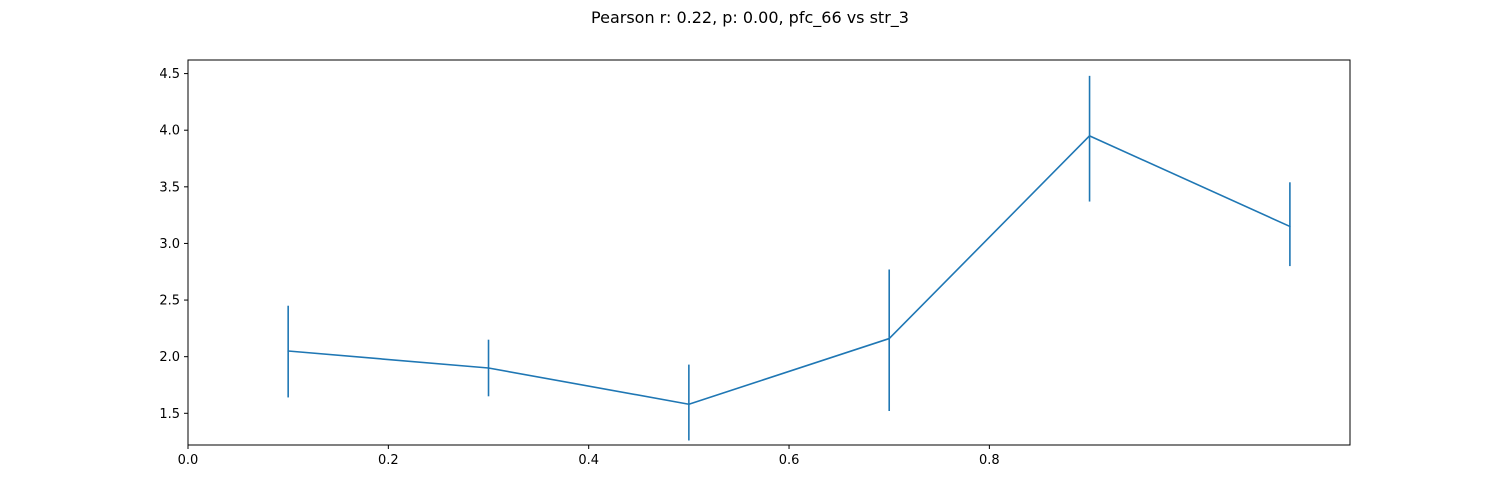 This screenshot has height=500, width=1500. Describe the element at coordinates (169, 187) in the screenshot. I see `y-tick-label: 3.5` at that location.